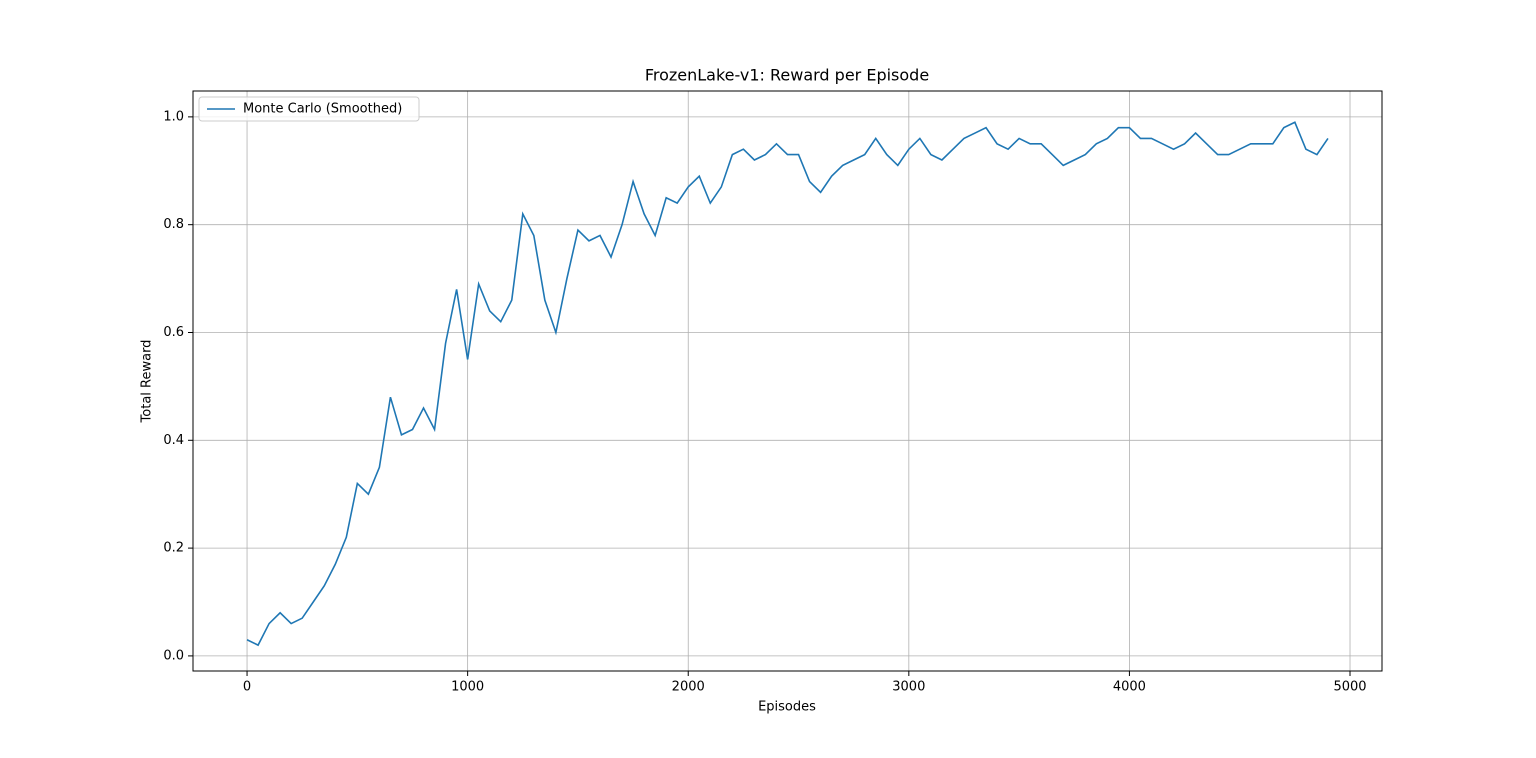  What do you see at coordinates (467, 687) in the screenshot?
I see `x-tick-label: 1000` at bounding box center [467, 687].